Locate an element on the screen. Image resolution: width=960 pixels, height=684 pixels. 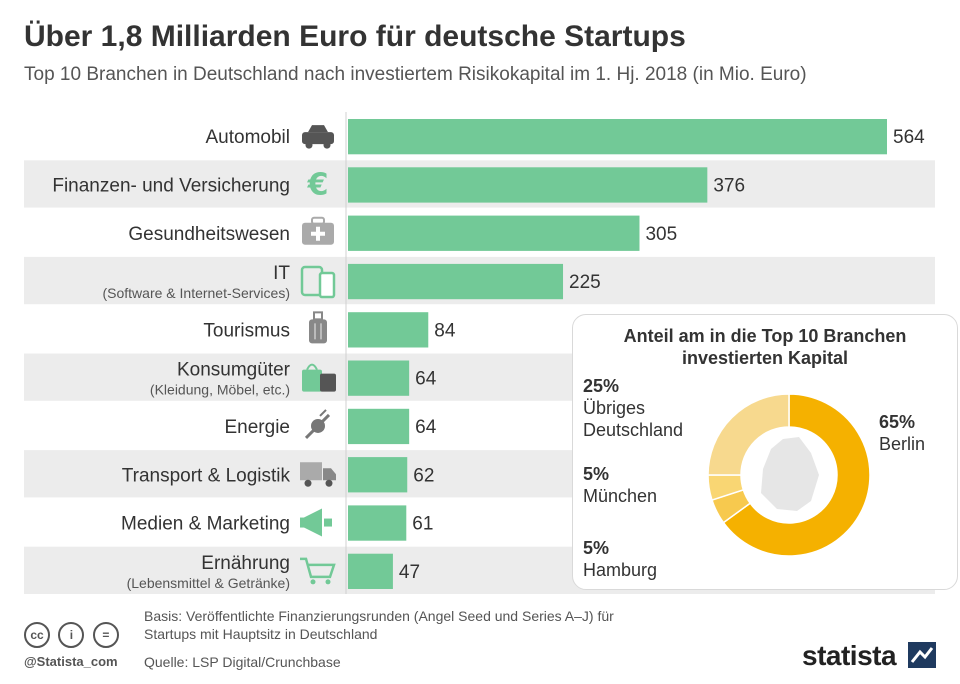
megaphone-icon is located at coordinates (316, 522).